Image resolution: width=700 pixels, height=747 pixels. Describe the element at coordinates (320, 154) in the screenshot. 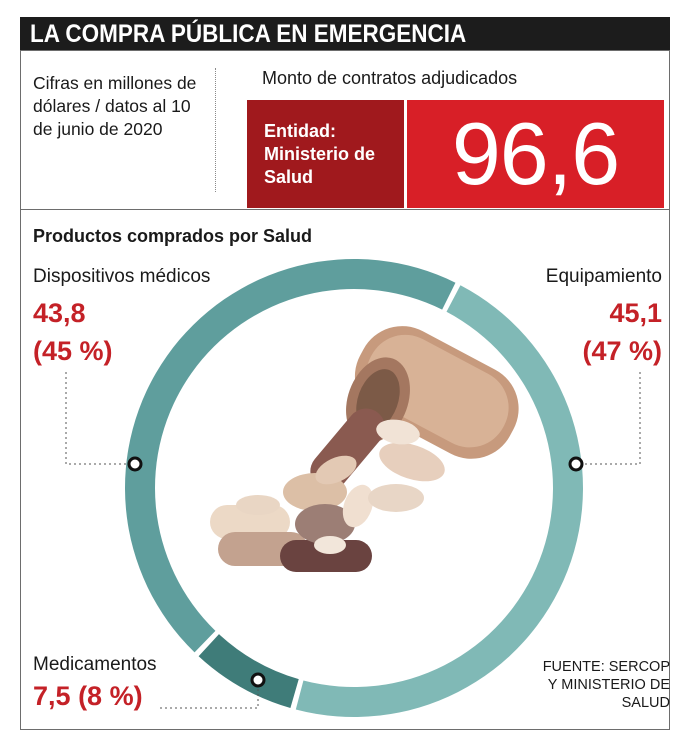

I see `entity-label: Entidad: Ministerio de Salud` at that location.